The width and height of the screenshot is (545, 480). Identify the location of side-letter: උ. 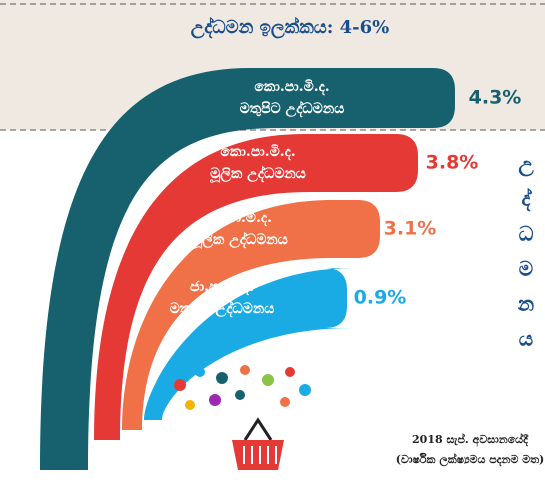
(526, 165).